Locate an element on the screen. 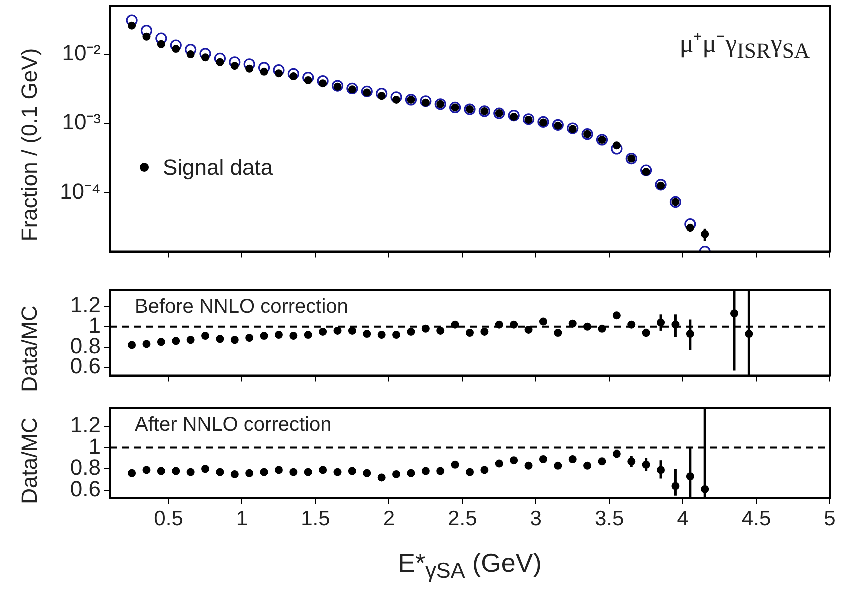  annotation: μ⁺μ⁻γ$_{ISR}$γ$_{SA}$ is located at coordinates (745, 46).